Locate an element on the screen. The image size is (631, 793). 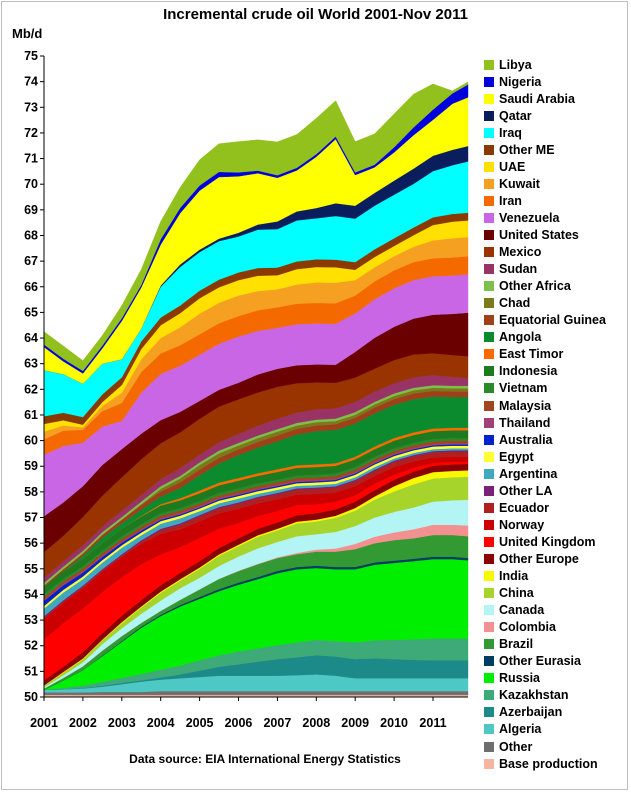
y-tick-label: 51 is located at coordinates (31, 671).